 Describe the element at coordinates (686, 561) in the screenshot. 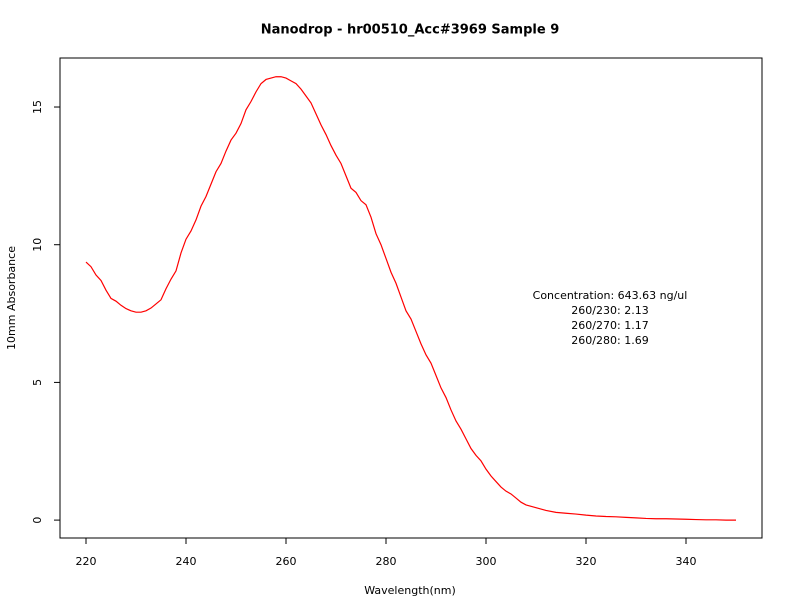

I see `x-tick-label: 340` at that location.